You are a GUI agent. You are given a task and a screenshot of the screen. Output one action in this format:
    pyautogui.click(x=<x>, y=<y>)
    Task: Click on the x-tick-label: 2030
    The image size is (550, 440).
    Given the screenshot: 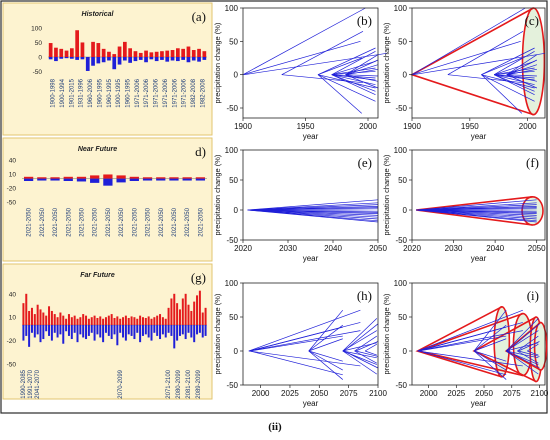 What is the action you would take?
    pyautogui.click(x=454, y=248)
    